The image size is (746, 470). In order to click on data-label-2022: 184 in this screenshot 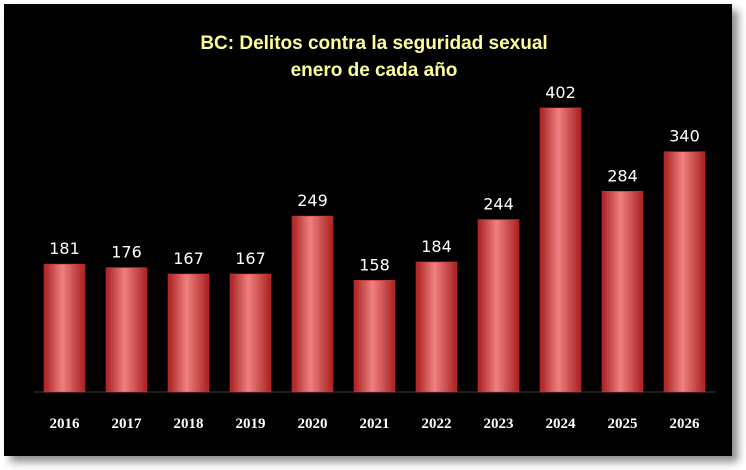, I will do `click(436, 246)`.